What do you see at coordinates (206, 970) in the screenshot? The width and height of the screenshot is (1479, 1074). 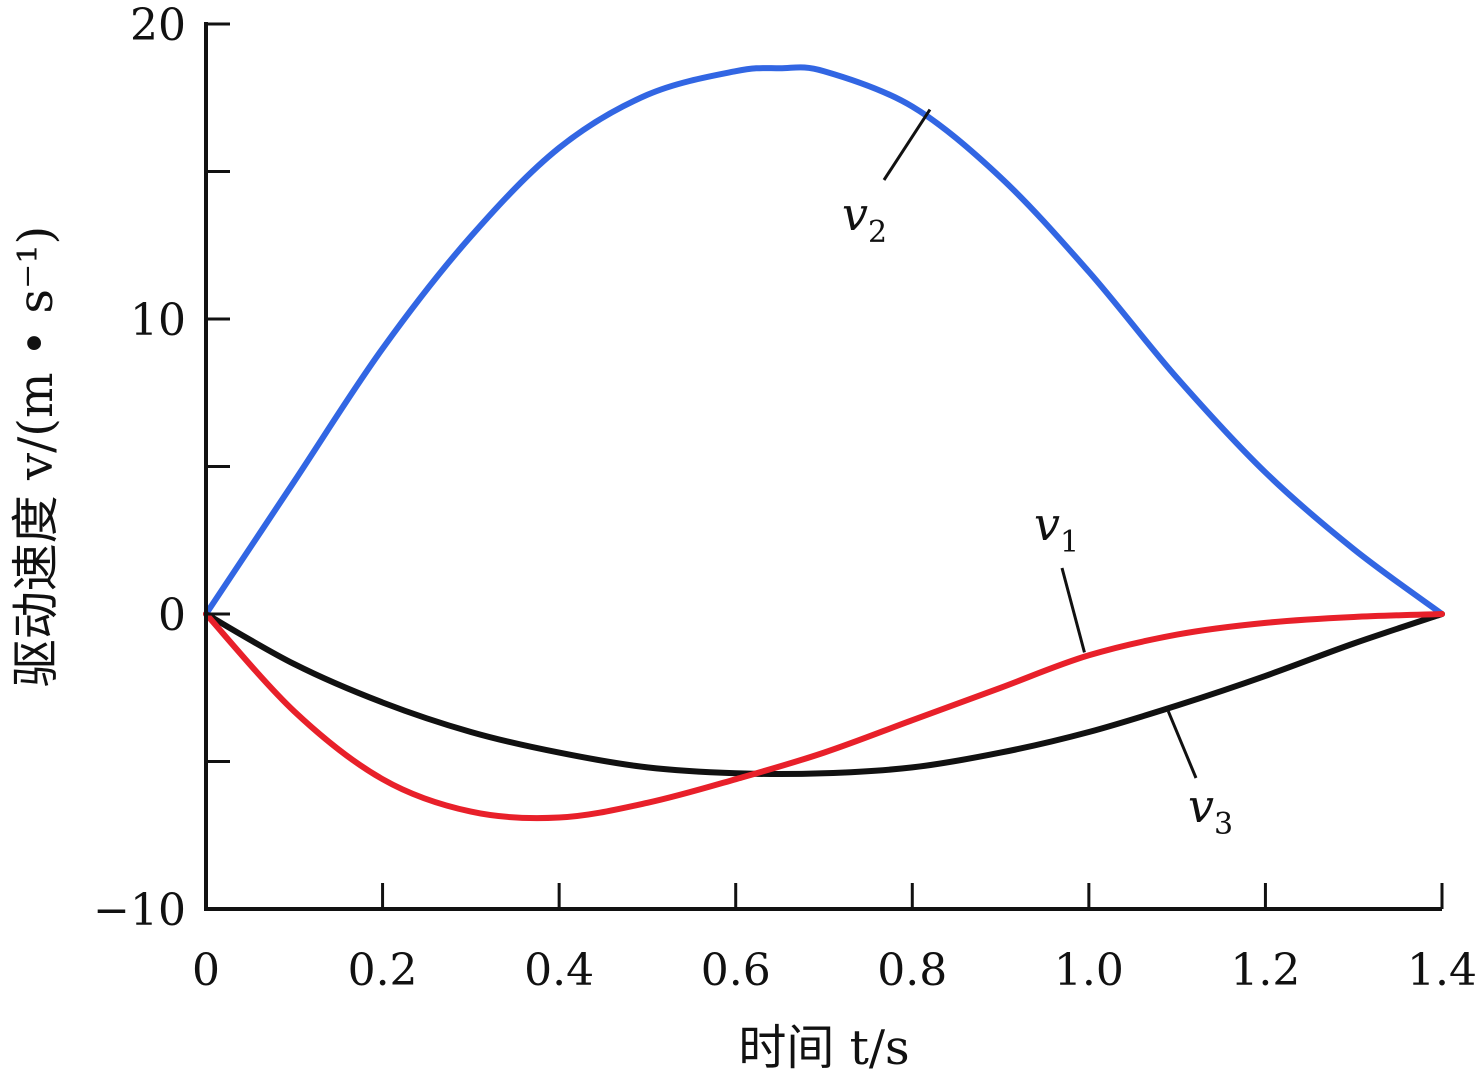 I see `x-tick-label: 0` at bounding box center [206, 970].